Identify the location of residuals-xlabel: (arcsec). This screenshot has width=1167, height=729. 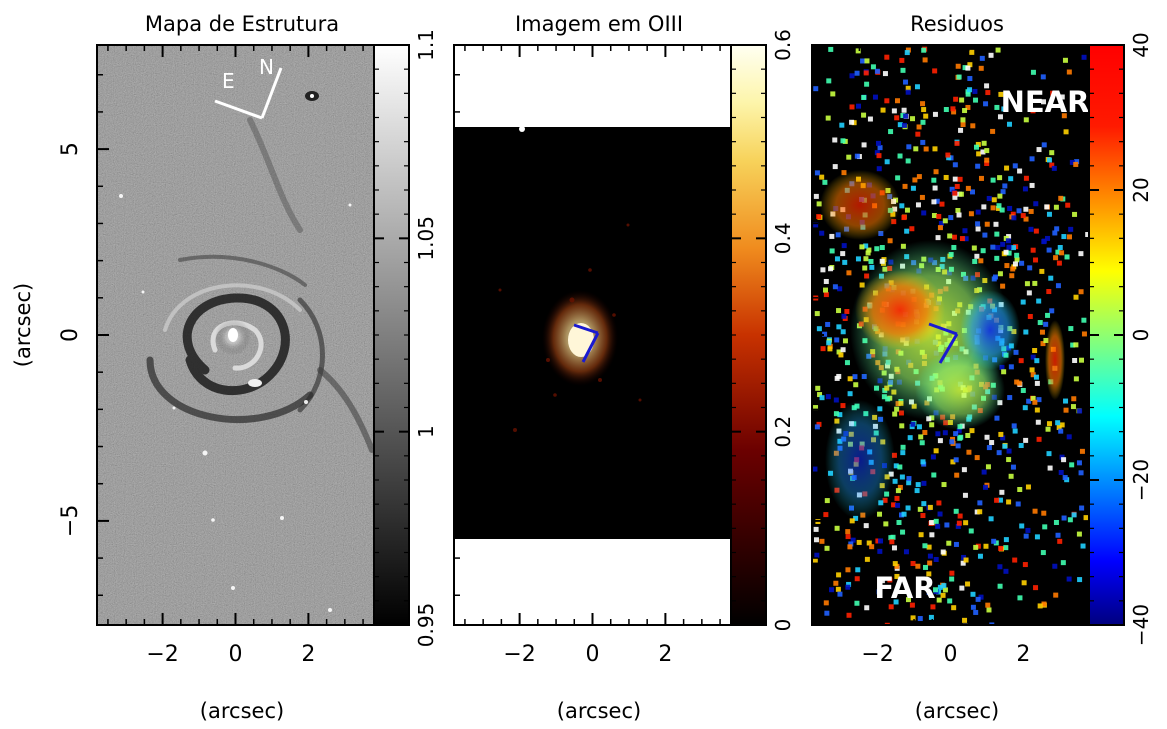
(957, 711).